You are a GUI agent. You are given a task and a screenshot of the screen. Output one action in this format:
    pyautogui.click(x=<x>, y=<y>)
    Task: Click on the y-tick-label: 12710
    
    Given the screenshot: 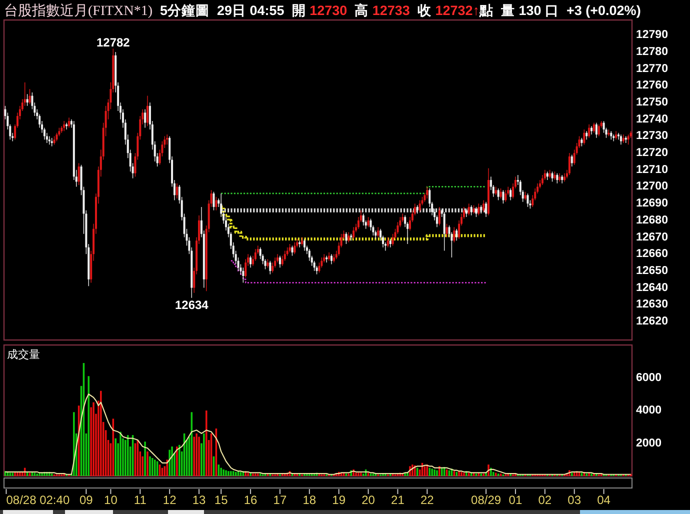 What is the action you would take?
    pyautogui.click(x=652, y=170)
    